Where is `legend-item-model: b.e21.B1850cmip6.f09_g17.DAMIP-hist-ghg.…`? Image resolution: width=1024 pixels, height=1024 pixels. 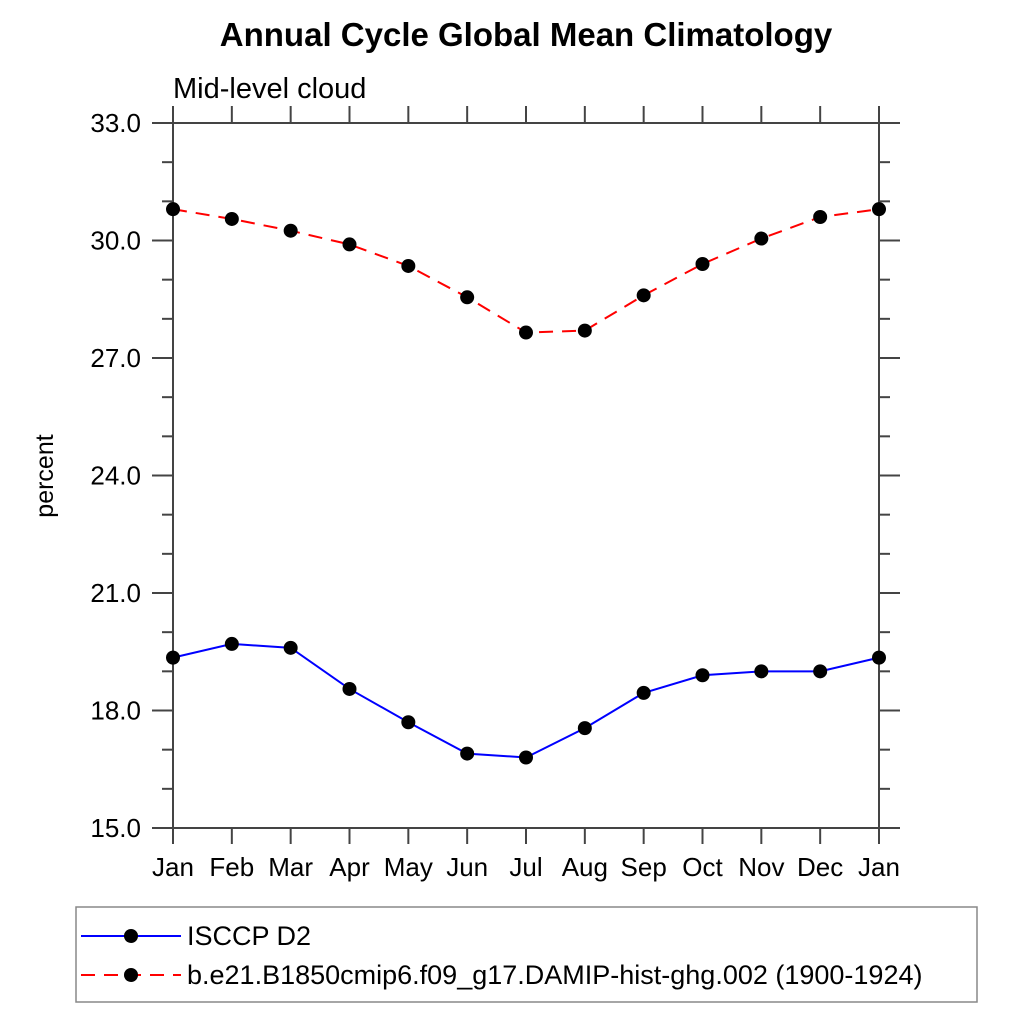 legend-item-model: b.e21.B1850cmip6.f09_g17.DAMIP-hist-ghg.… is located at coordinates (501, 975).